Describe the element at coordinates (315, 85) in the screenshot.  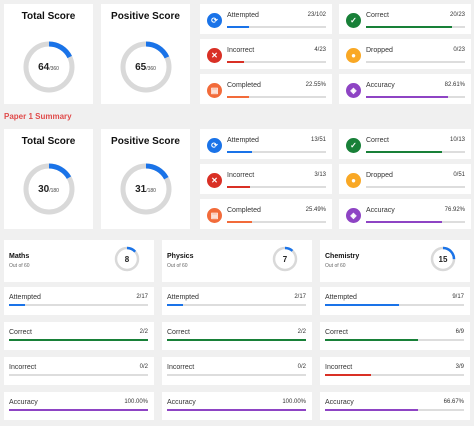
I see `stat-value: 22.55%` at that location.